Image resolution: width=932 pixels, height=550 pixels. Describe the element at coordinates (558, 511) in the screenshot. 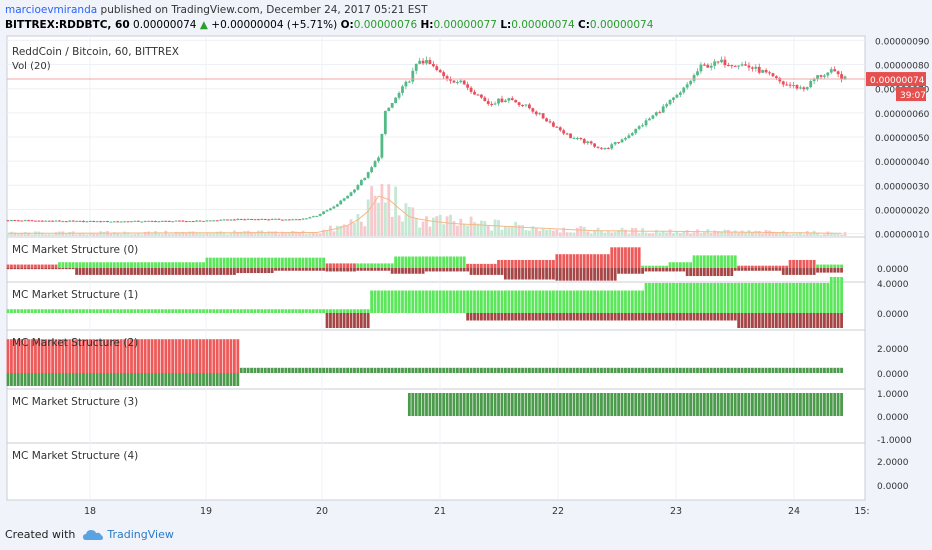

I see `time-tick-label: 22` at that location.